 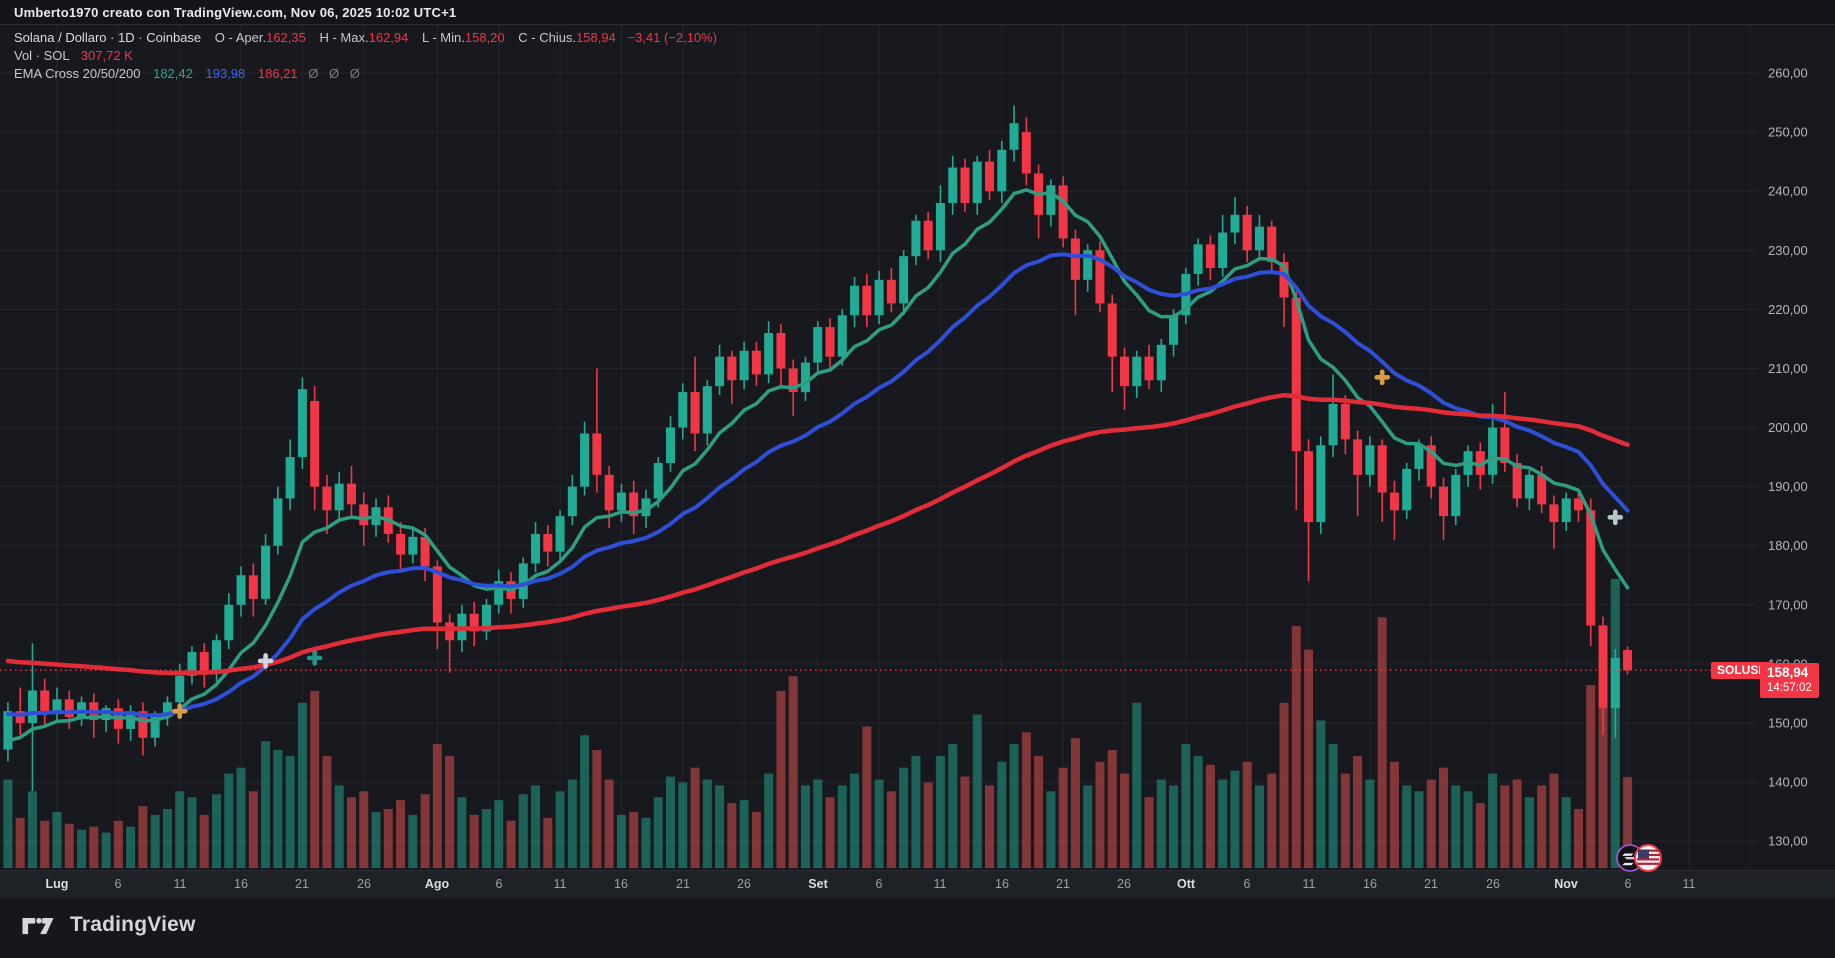 What do you see at coordinates (1186, 884) in the screenshot?
I see `time-axis-label: Ott` at bounding box center [1186, 884].